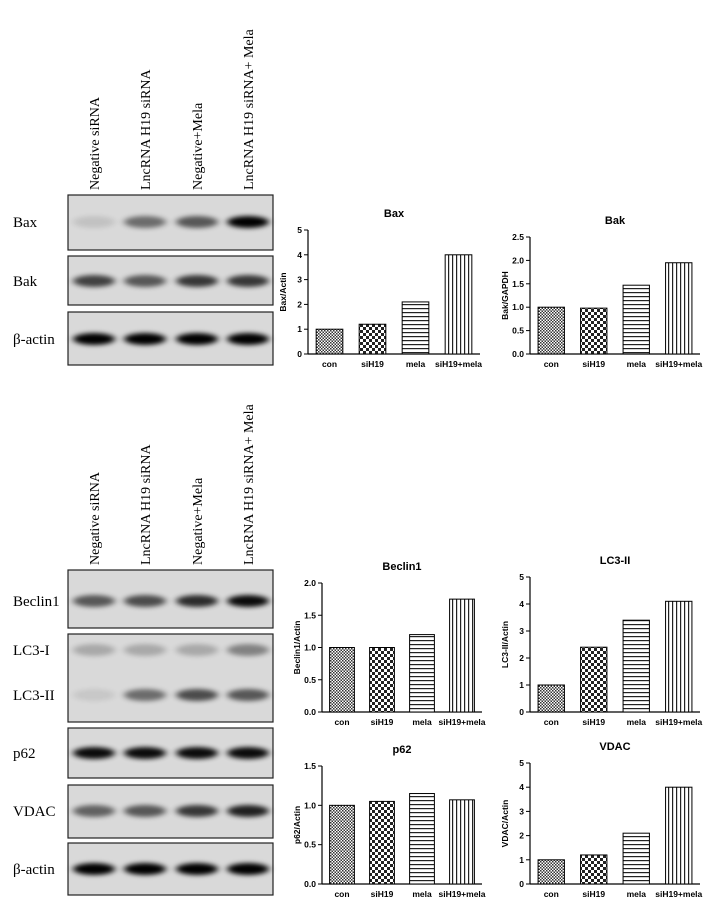 This screenshot has height=901, width=709. What do you see at coordinates (394, 214) in the screenshot?
I see `chart-title: Bax` at bounding box center [394, 214].